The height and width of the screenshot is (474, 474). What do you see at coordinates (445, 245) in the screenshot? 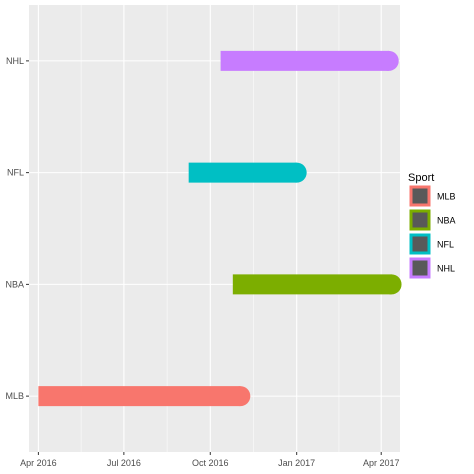
I see `legend-label-nfl: NFL` at bounding box center [445, 245].